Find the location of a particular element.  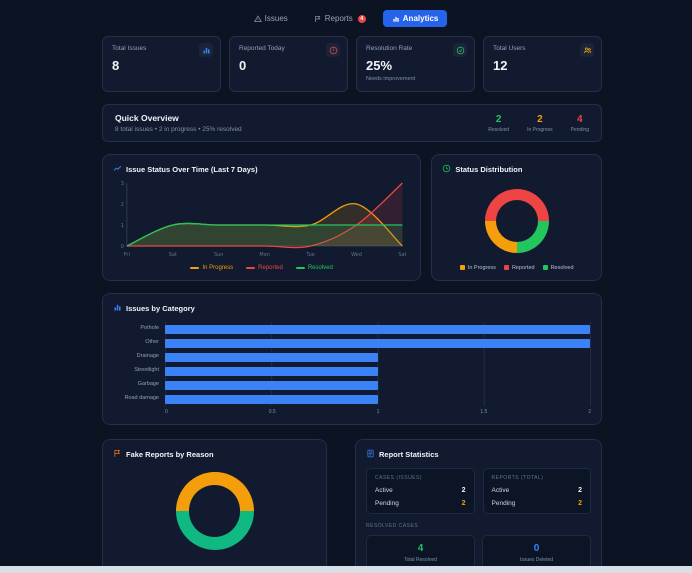

svg-text: Mon is located at coordinates (264, 255).